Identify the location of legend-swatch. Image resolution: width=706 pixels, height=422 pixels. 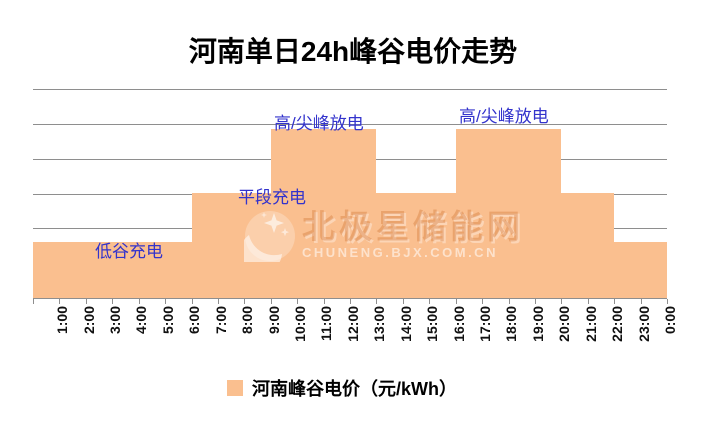
(235, 388).